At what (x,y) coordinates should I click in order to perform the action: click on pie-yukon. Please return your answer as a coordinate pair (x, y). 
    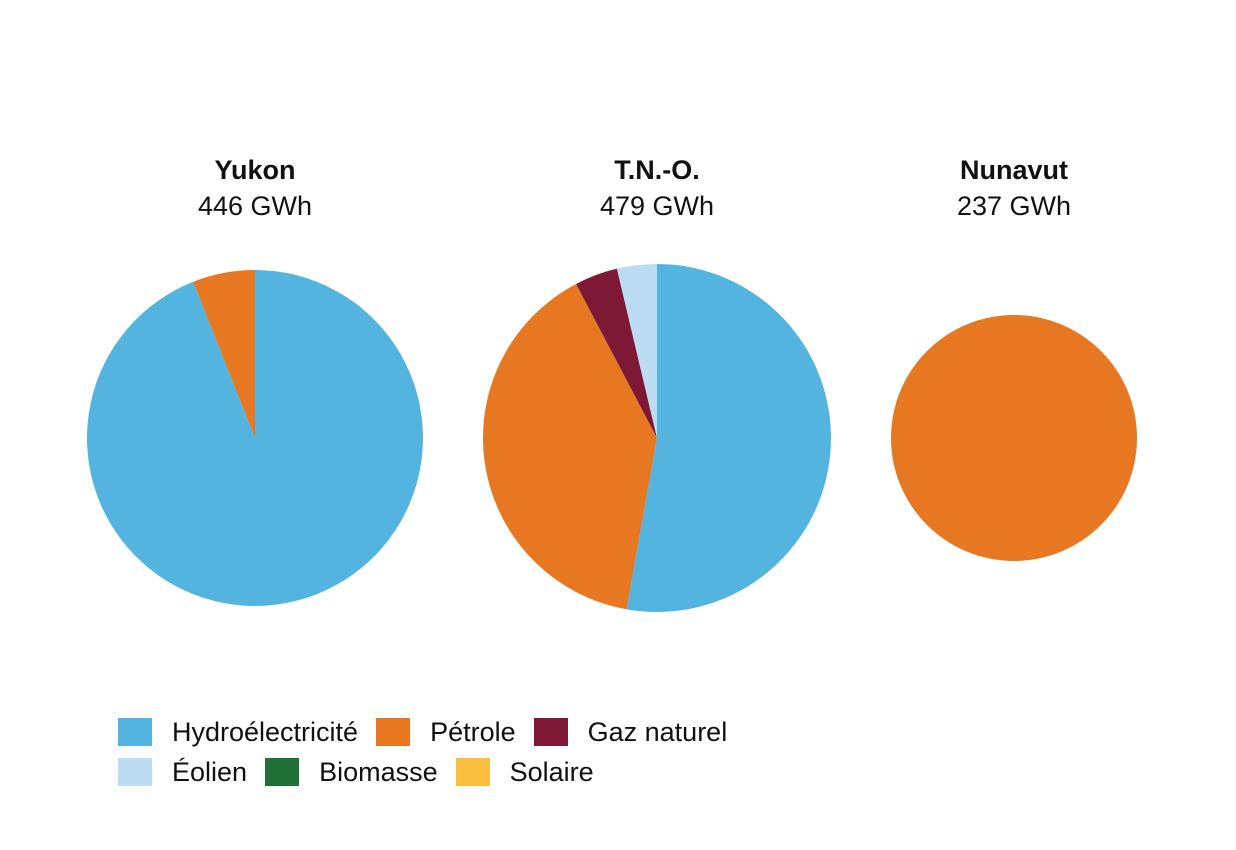
    Looking at the image, I should click on (255, 438).